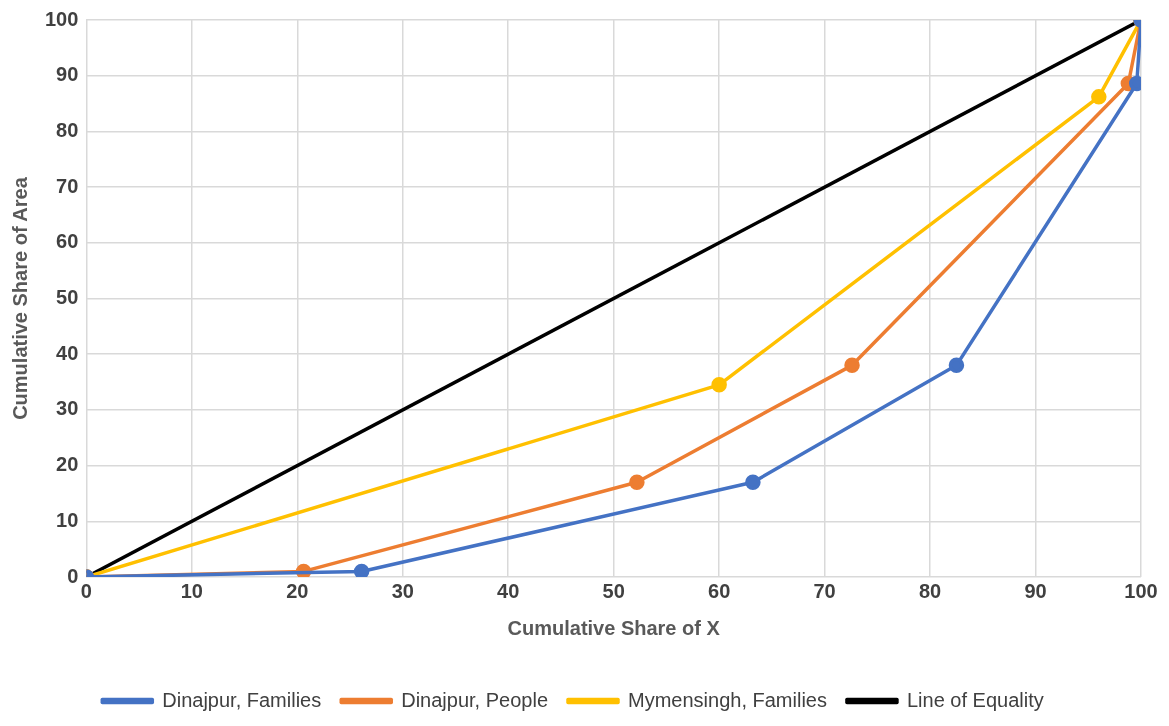 Image resolution: width=1169 pixels, height=726 pixels. What do you see at coordinates (727, 699) in the screenshot?
I see `legend-label: Mymensingh, Families` at bounding box center [727, 699].